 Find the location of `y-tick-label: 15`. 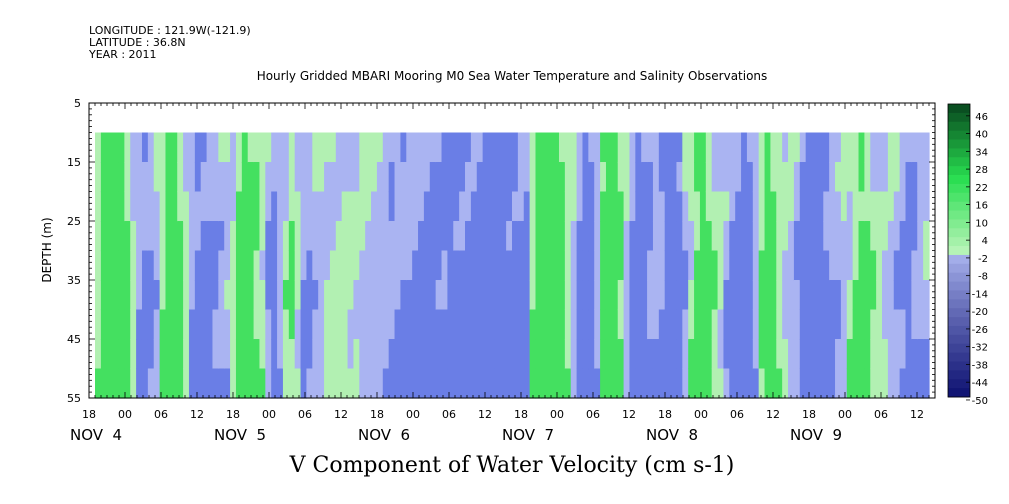

y-tick-label: 15 is located at coordinates (74, 162).